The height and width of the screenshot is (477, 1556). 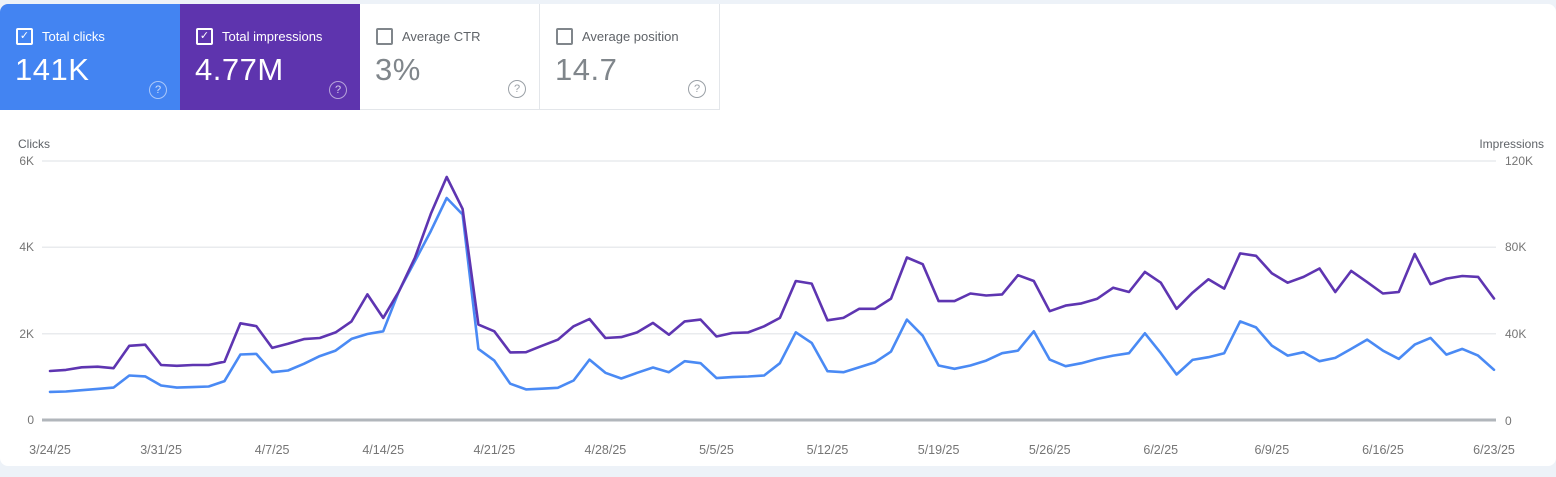 What do you see at coordinates (1272, 450) in the screenshot?
I see `x-tick-label: 6/9/25` at bounding box center [1272, 450].